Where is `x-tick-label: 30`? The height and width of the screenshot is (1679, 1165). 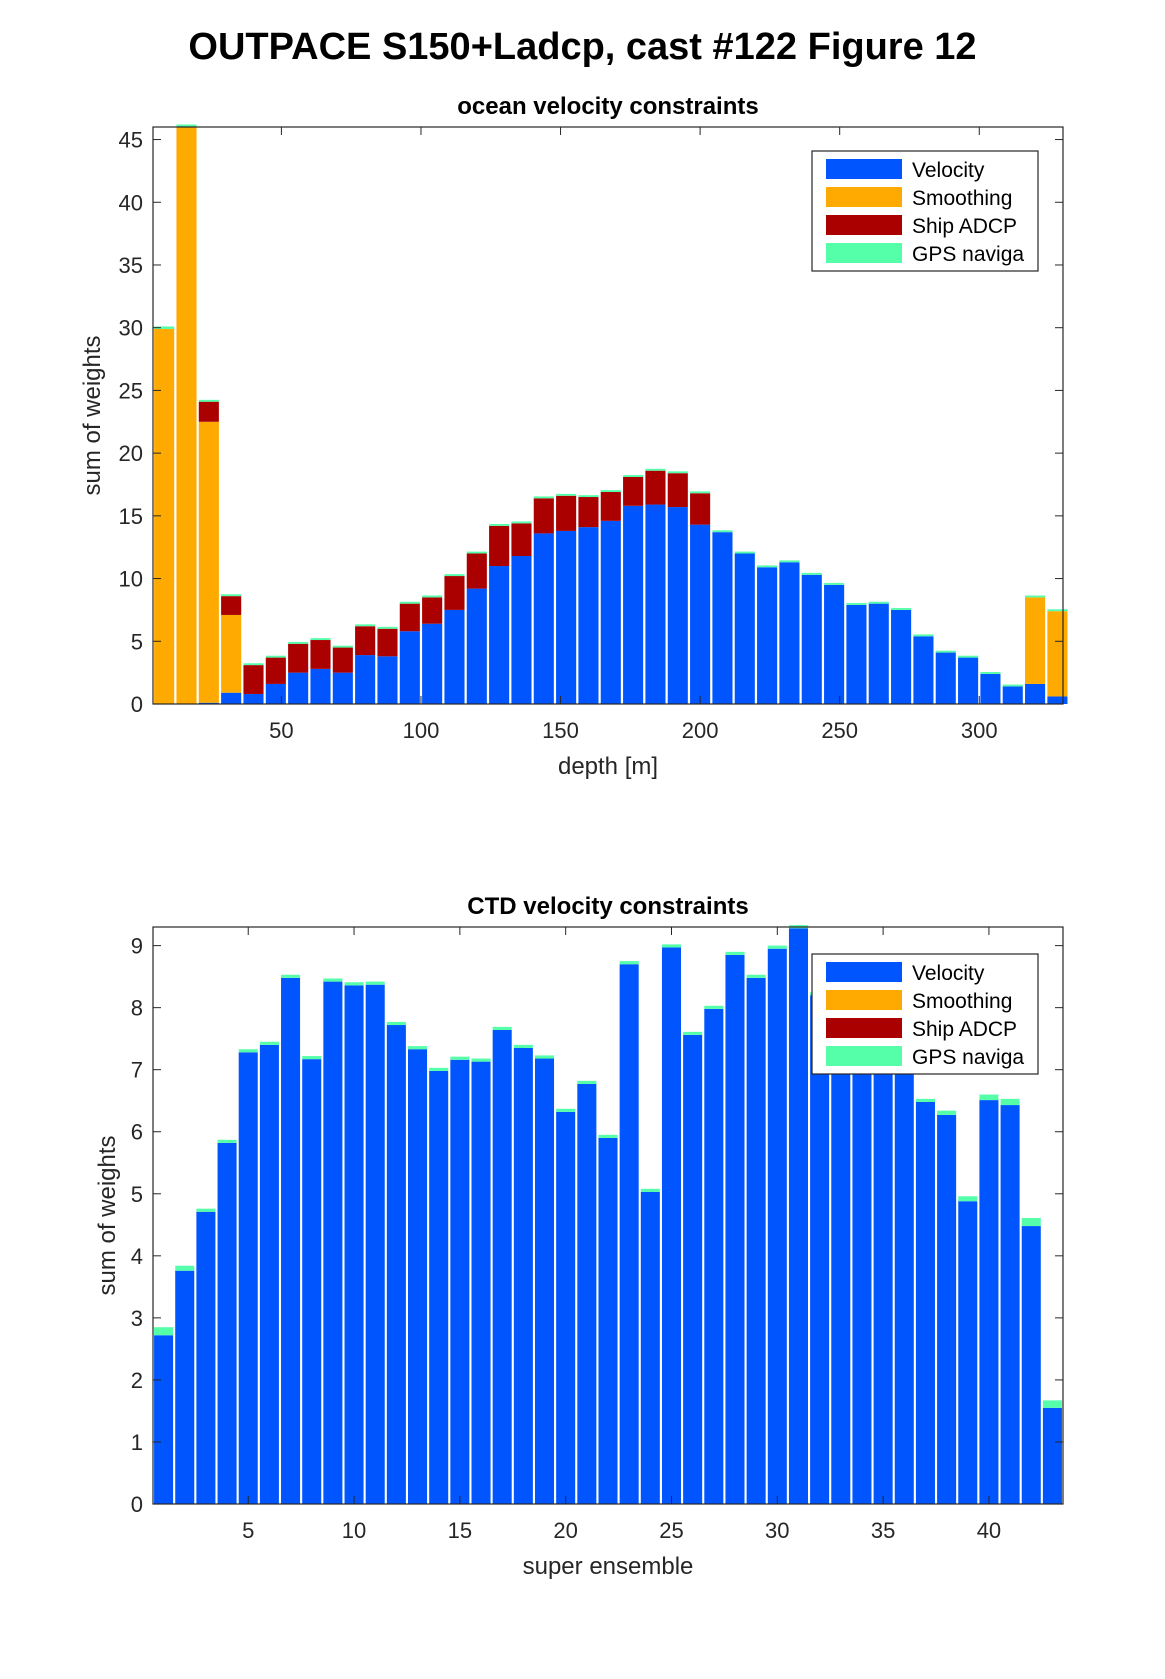 x-tick-label: 30 is located at coordinates (777, 1530).